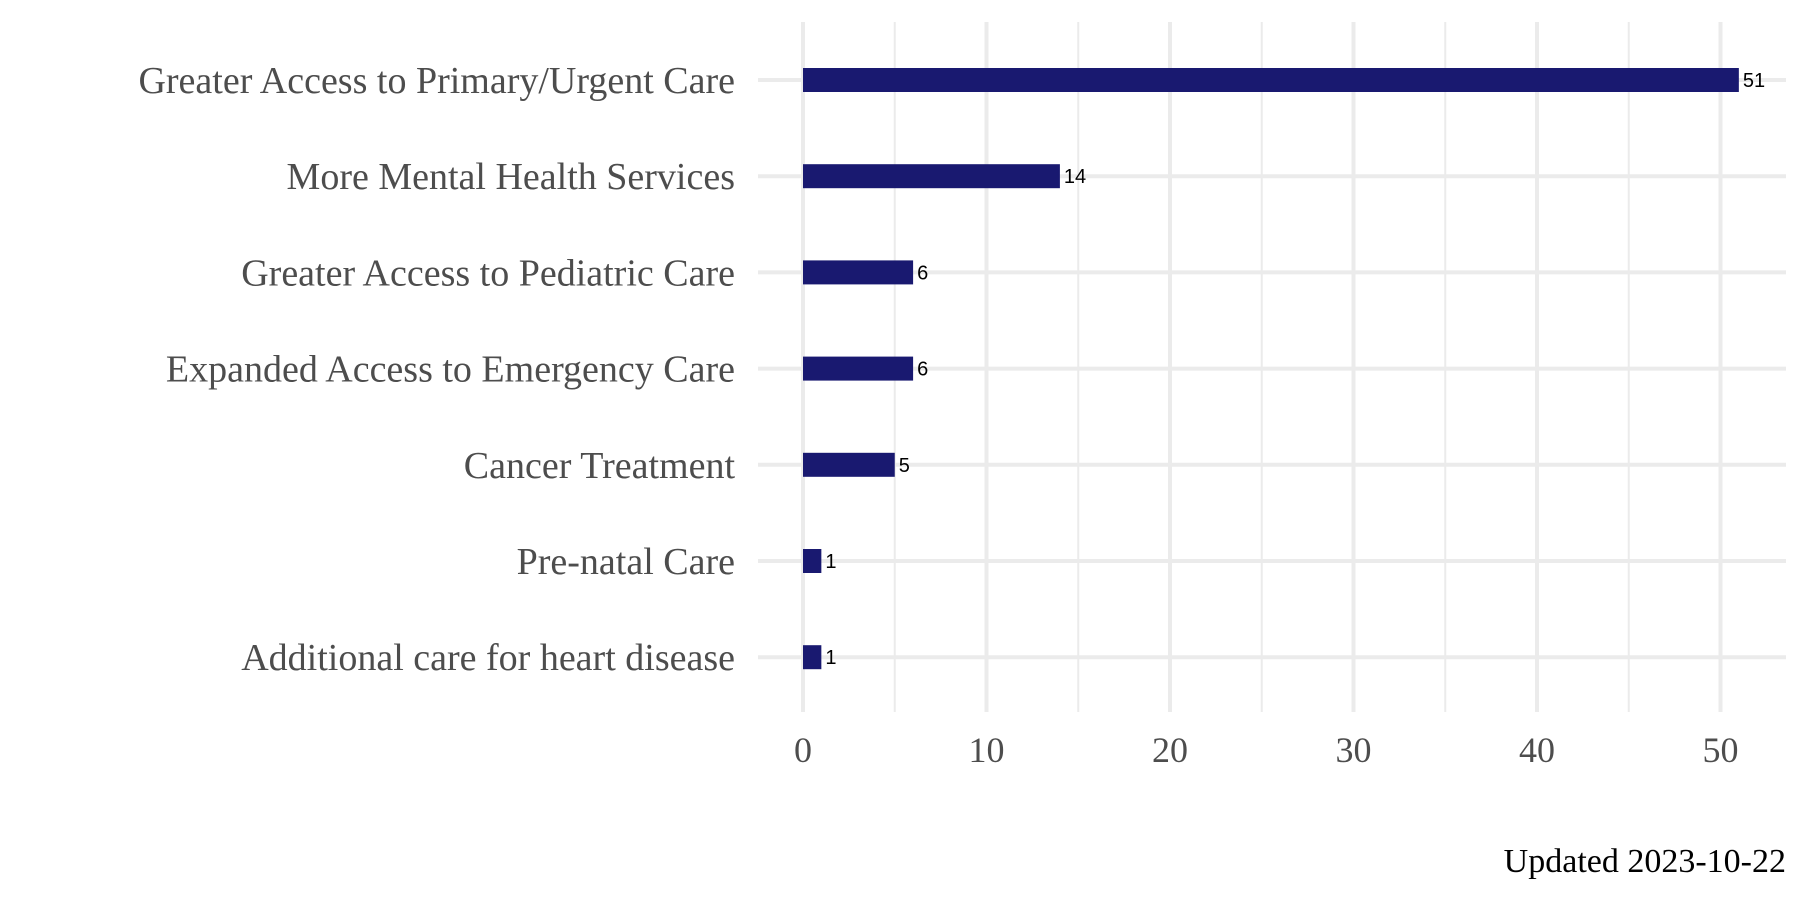 This screenshot has height=900, width=1800. Describe the element at coordinates (511, 177) in the screenshot. I see `category-label: More Mental Health Services` at that location.